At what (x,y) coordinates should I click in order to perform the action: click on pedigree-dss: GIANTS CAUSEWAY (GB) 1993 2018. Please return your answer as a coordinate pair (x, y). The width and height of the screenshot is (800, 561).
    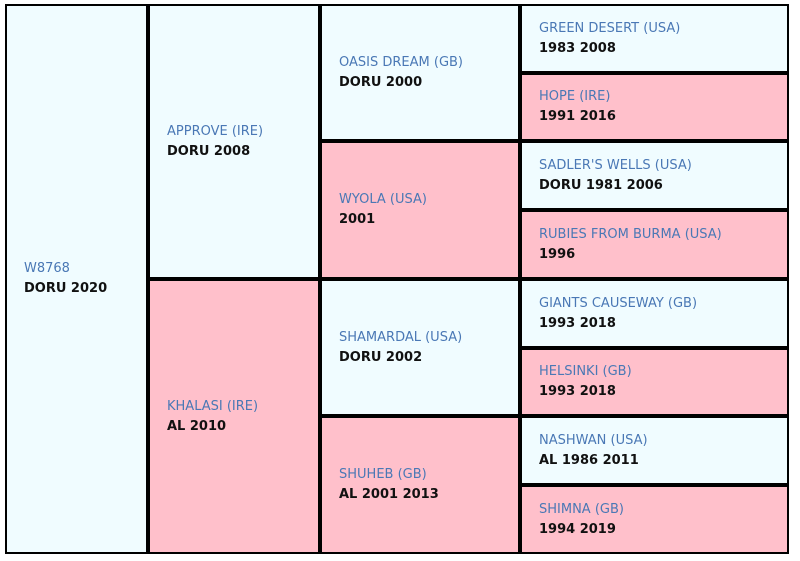
    Looking at the image, I should click on (654, 313).